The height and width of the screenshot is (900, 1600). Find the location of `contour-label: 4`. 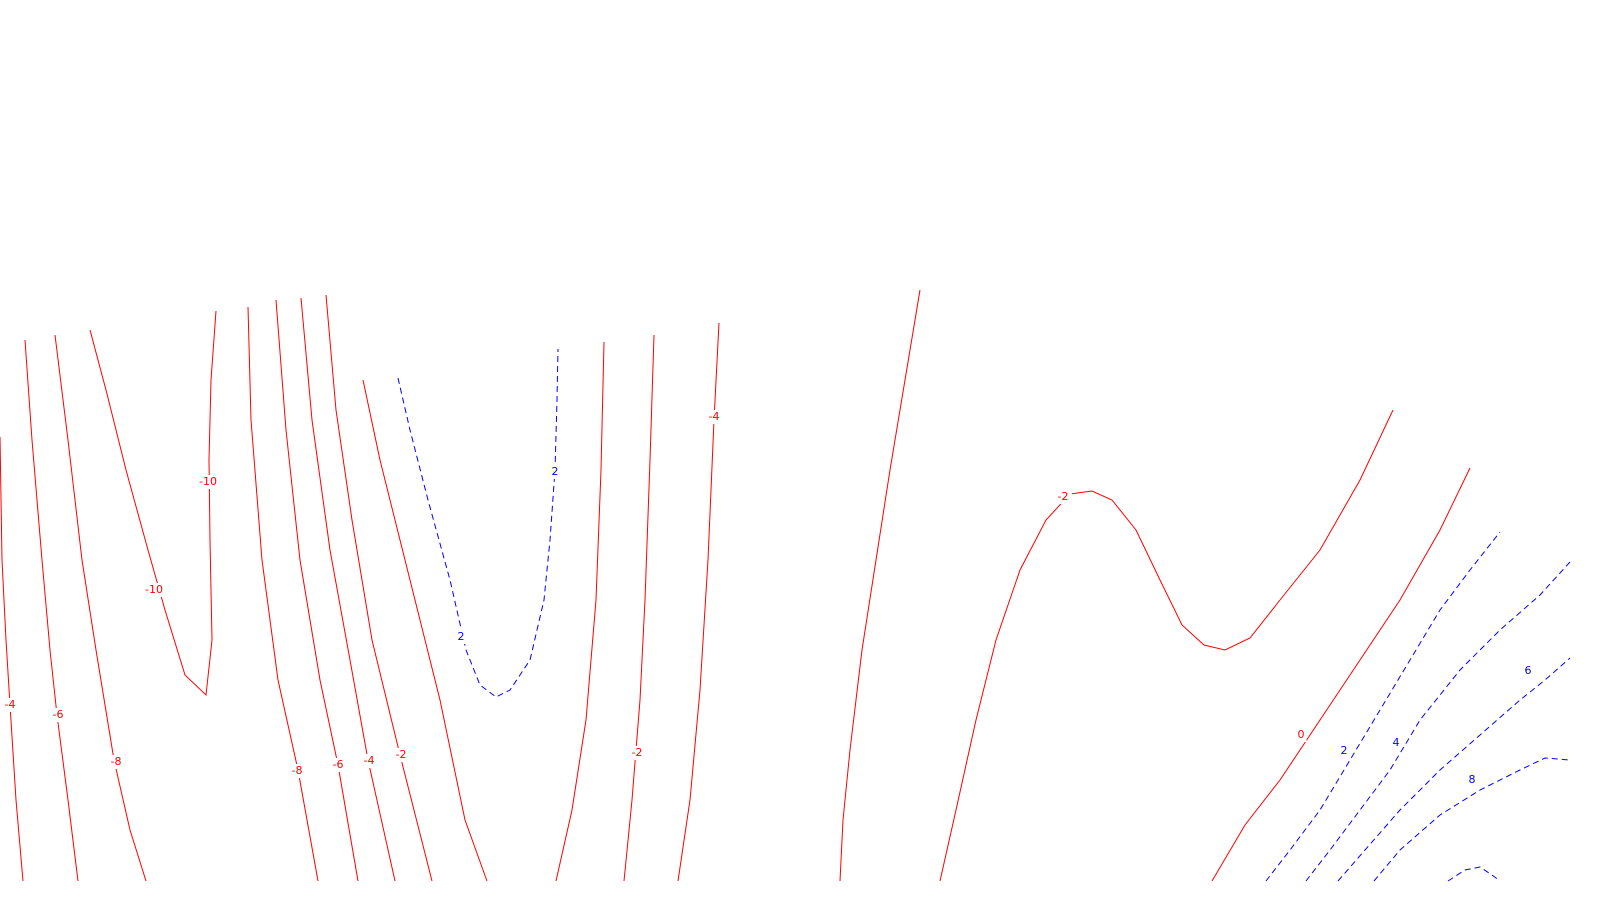

contour-label: 4 is located at coordinates (1396, 742).